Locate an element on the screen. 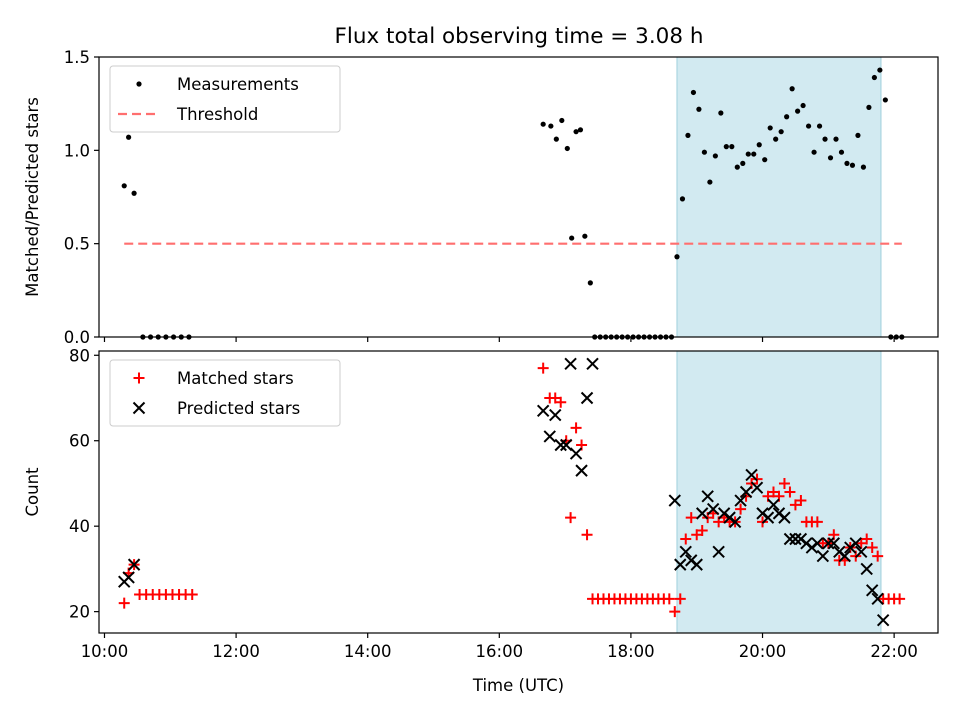 This screenshot has height=724, width=960. y-tick-label: 0.0 is located at coordinates (77, 337).